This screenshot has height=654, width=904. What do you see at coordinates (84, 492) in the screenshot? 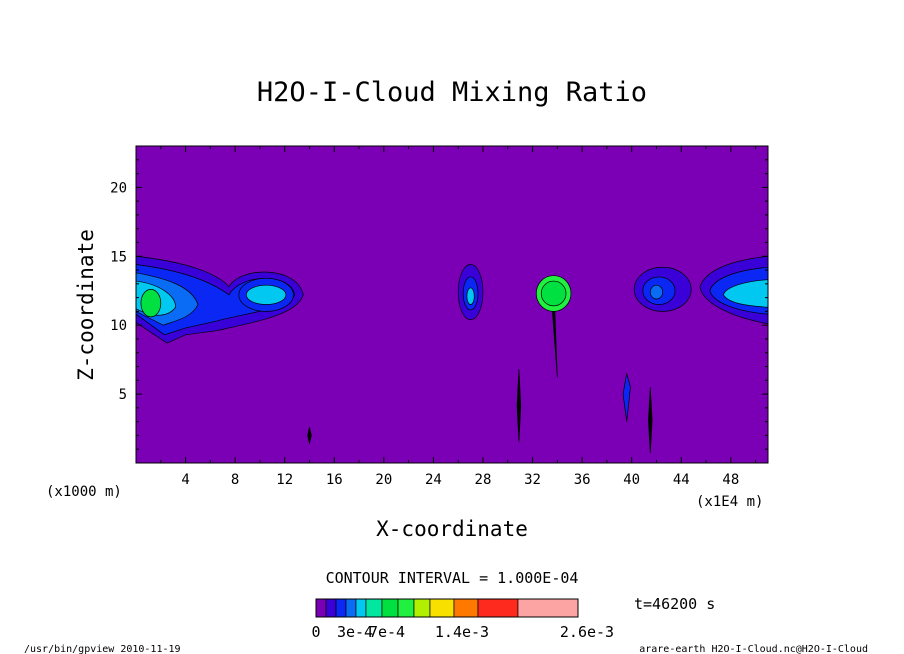
I see `x-unit-left: (x1000 m)` at bounding box center [84, 492].